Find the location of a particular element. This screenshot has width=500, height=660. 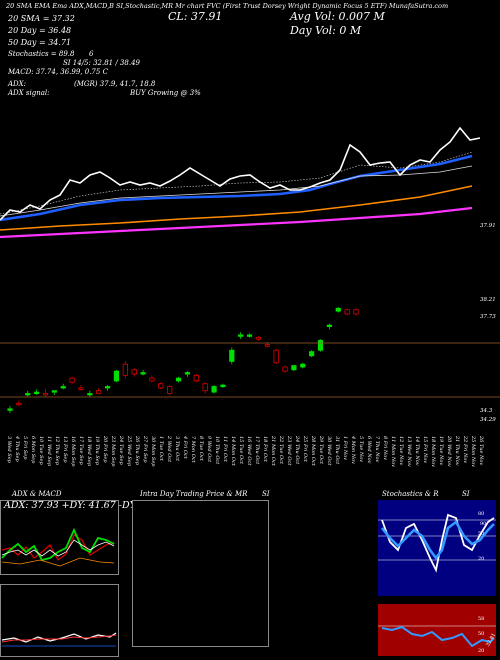

macd-line is located at coordinates (59, 637).